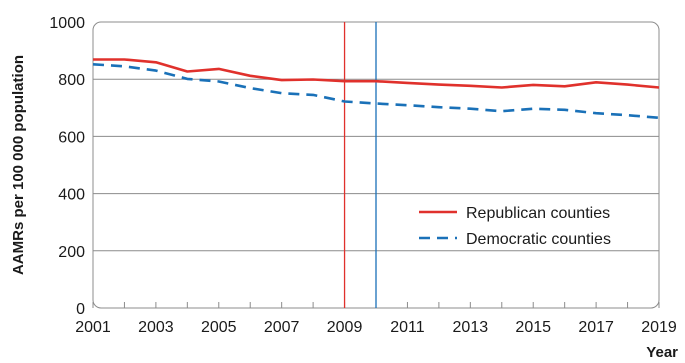 Image resolution: width=685 pixels, height=363 pixels. I want to click on x-tick-label: 2001, so click(93, 327).